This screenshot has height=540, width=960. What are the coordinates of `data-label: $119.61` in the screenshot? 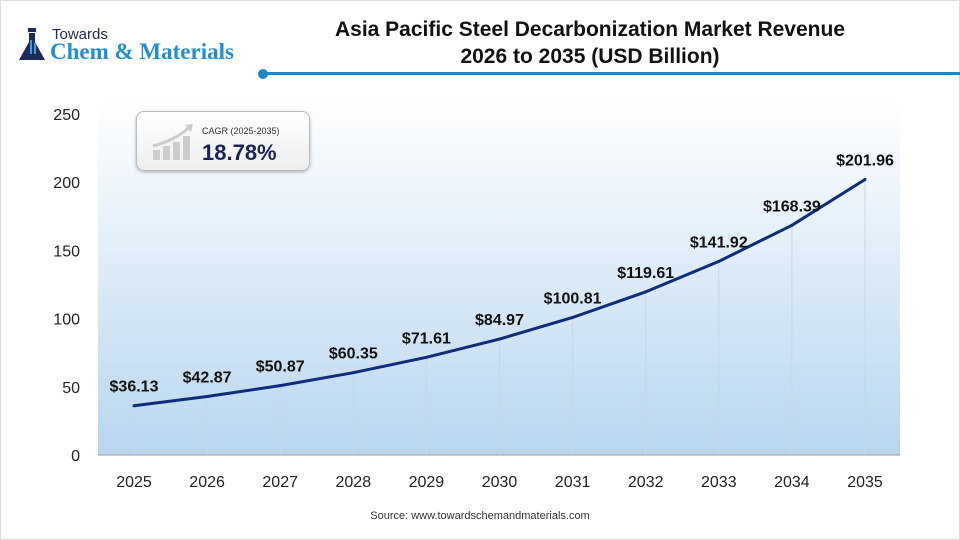 It's located at (645, 273).